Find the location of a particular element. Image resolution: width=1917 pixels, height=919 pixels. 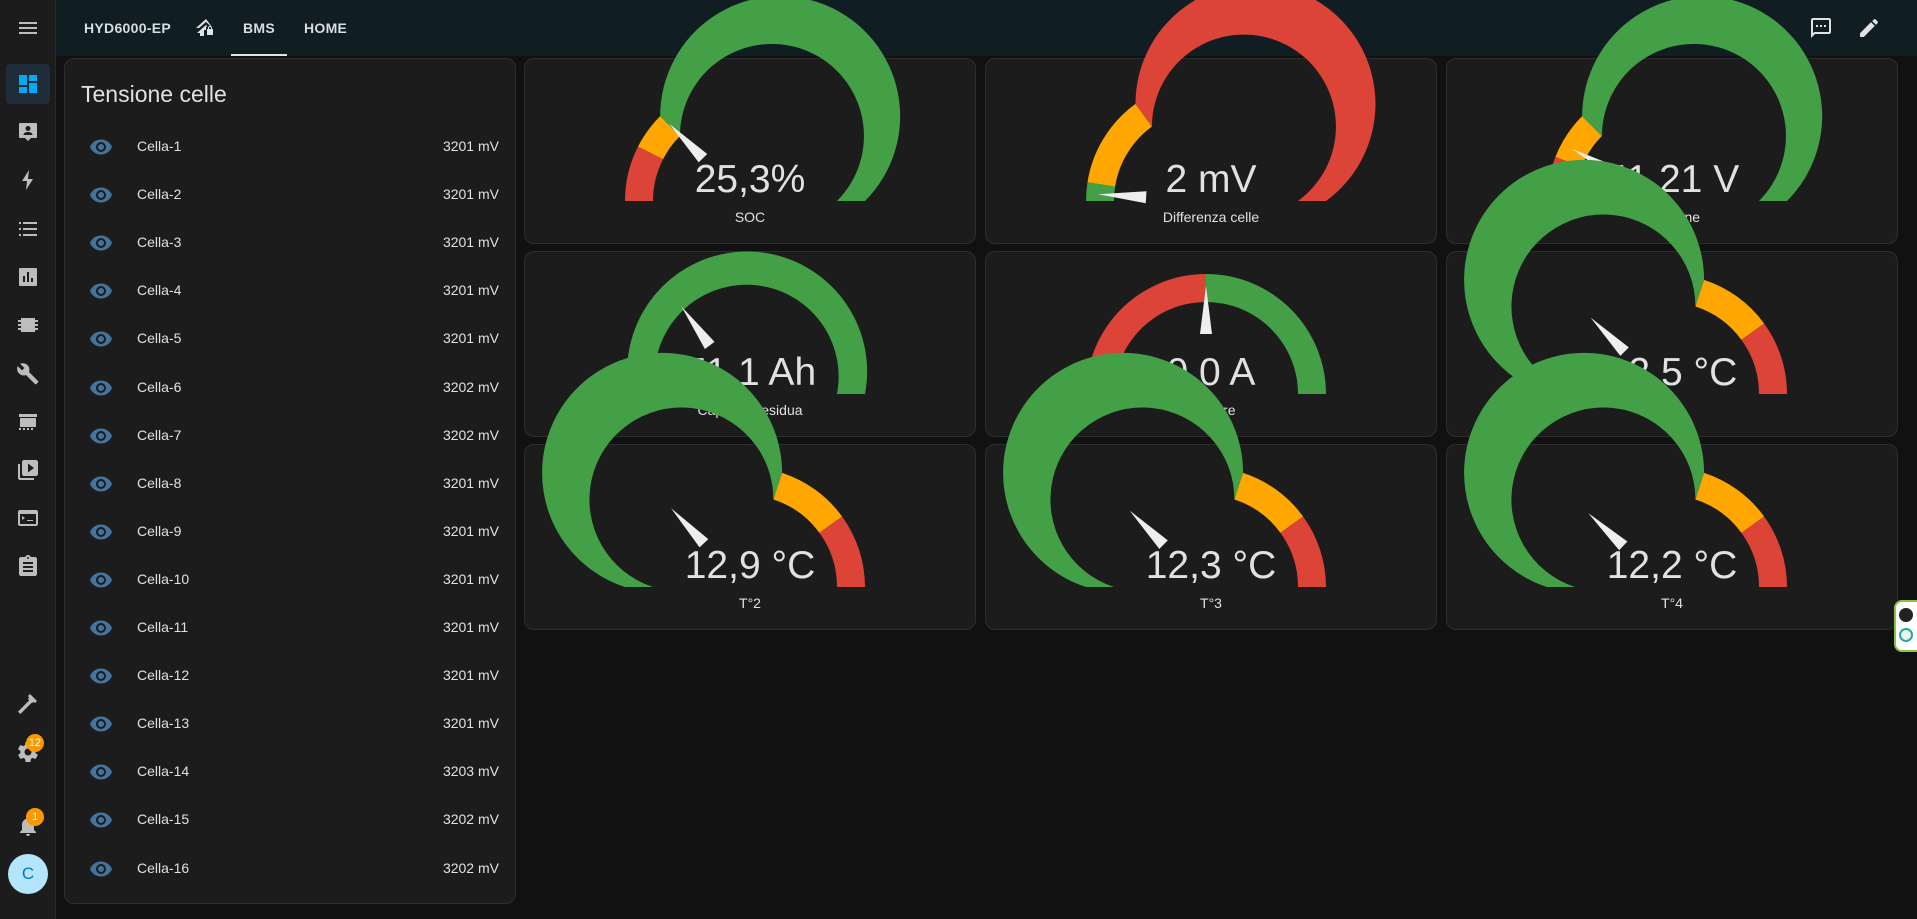

cell-name: Cella-2 is located at coordinates (159, 194).